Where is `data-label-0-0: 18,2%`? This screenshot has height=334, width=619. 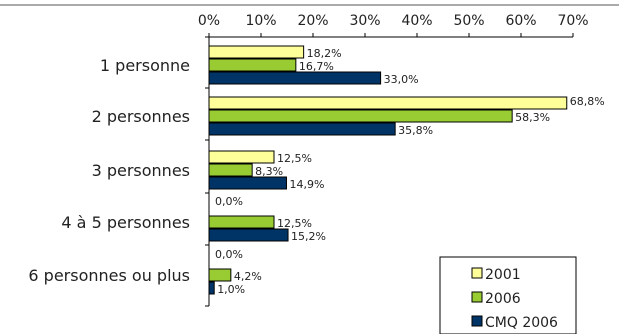
data-label-0-0: 18,2% is located at coordinates (324, 53).